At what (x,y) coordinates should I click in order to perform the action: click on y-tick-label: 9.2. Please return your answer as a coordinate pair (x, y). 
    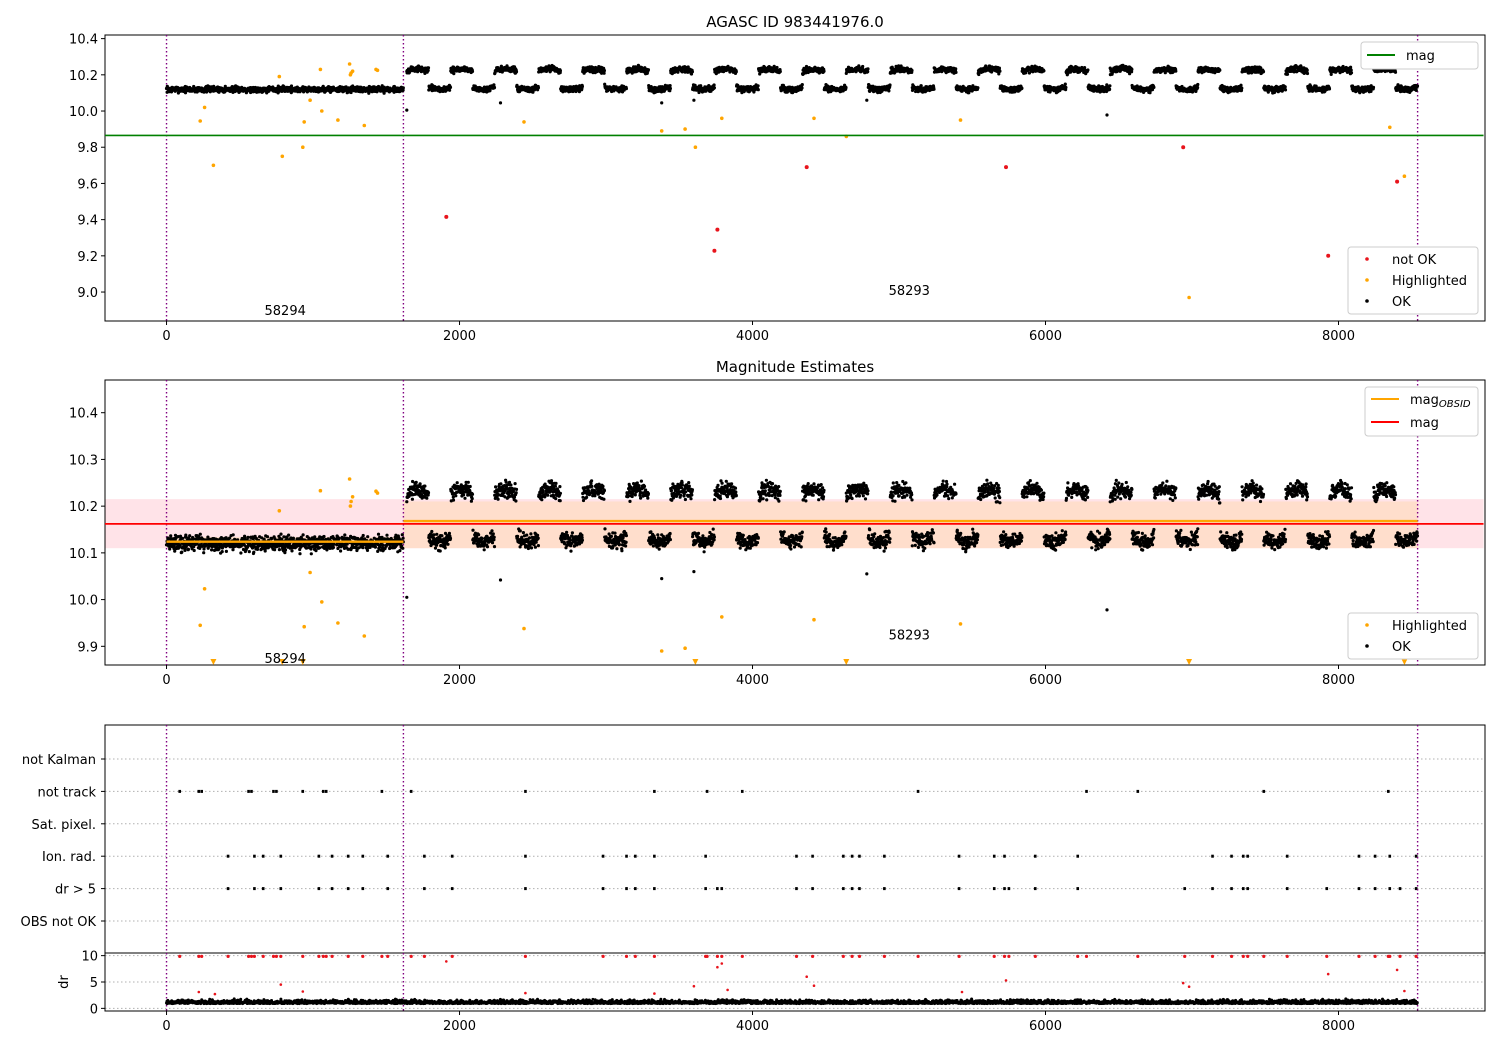
    Looking at the image, I should click on (87, 257).